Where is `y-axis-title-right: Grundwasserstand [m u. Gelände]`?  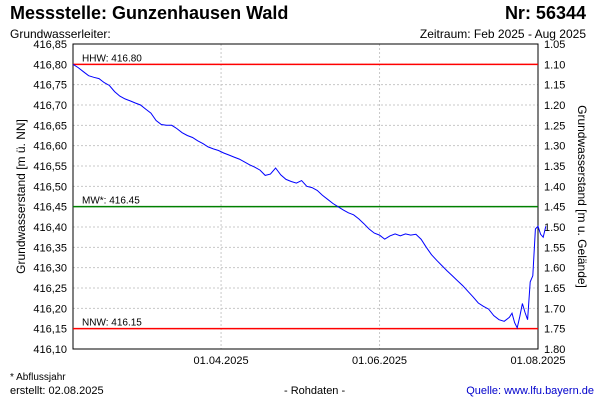 y-axis-title-right: Grundwasserstand [m u. Gelände] is located at coordinates (582, 196).